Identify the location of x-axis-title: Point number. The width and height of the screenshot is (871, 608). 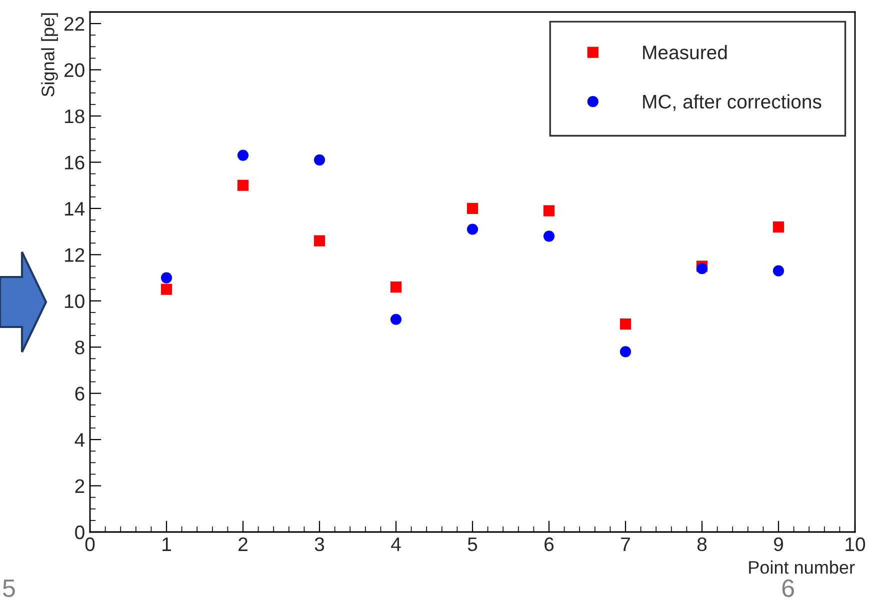
(802, 567).